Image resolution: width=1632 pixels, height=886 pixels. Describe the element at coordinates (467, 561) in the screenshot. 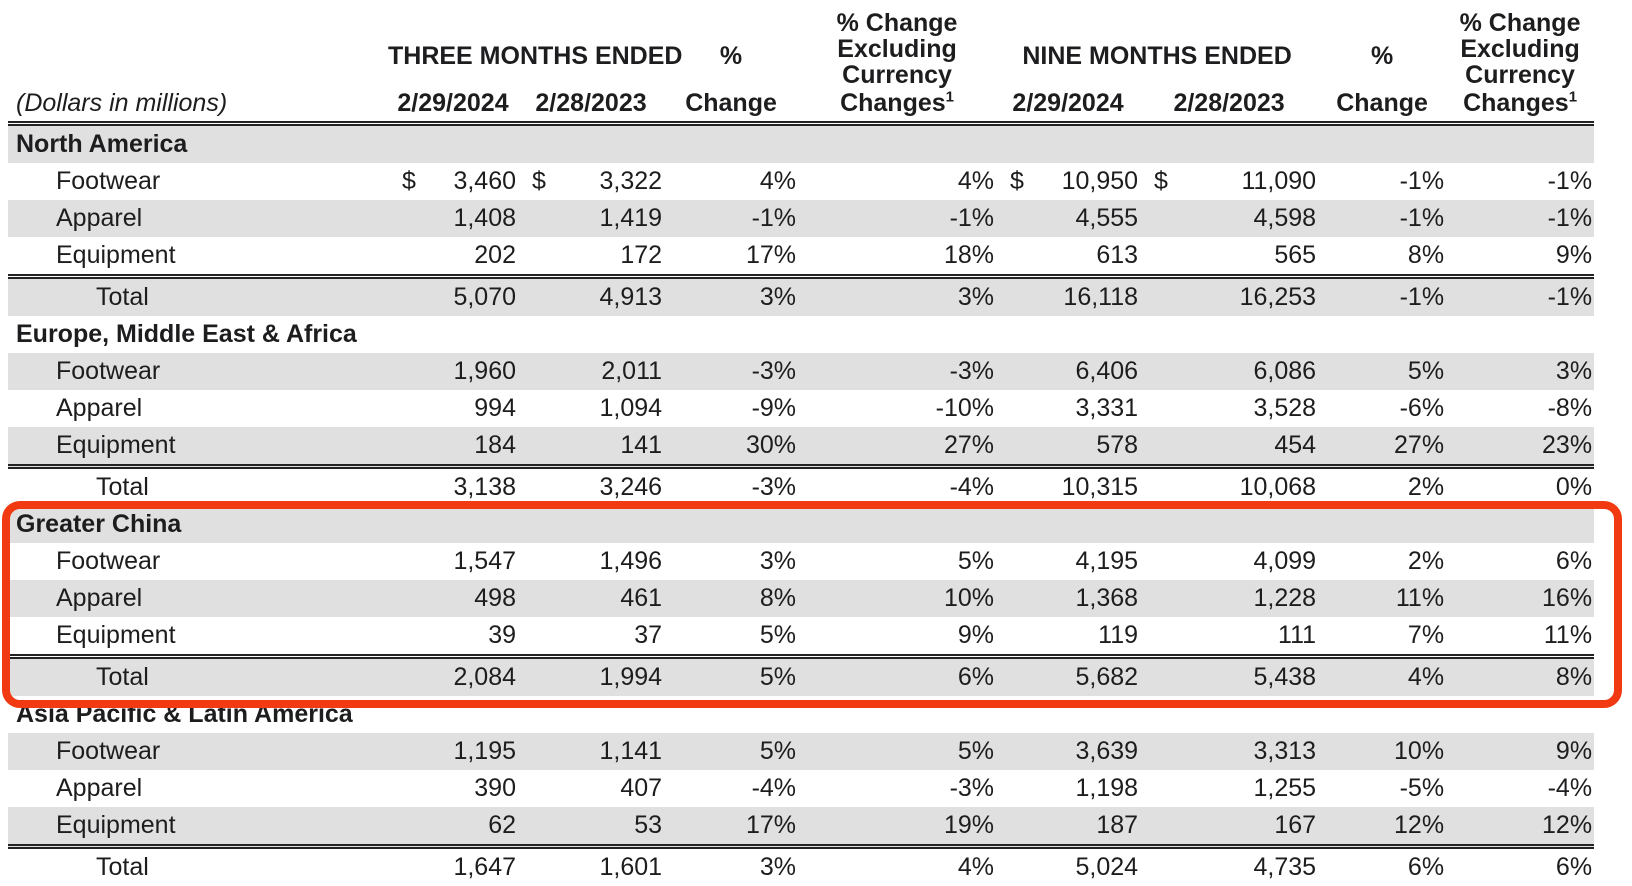

I see `value-3m-2024: 1,547` at that location.